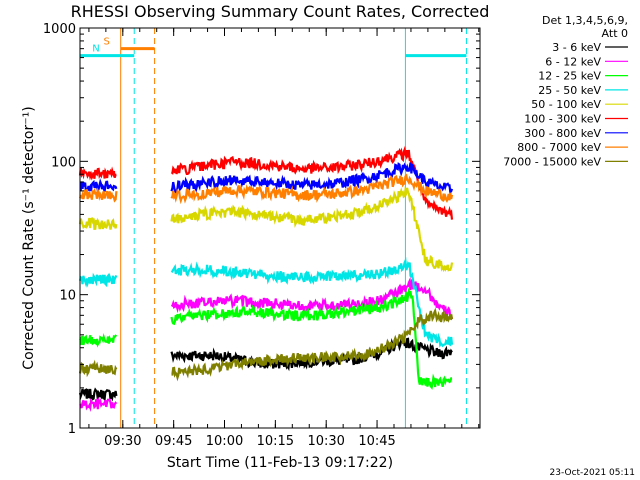 The height and width of the screenshot is (480, 640). Describe the element at coordinates (173, 441) in the screenshot. I see `x-tick-label-1: 09:45` at that location.